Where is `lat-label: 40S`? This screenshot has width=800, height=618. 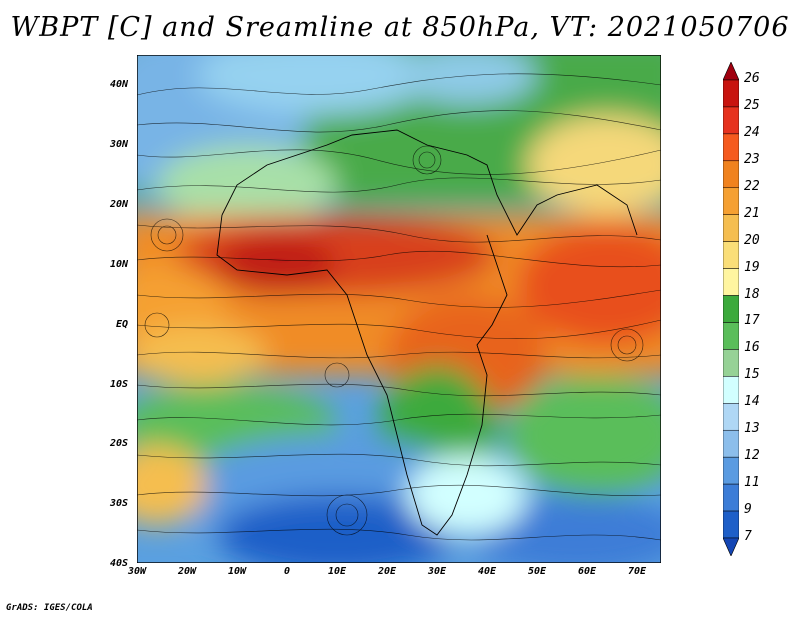 lat-label: 40S is located at coordinates (118, 563).